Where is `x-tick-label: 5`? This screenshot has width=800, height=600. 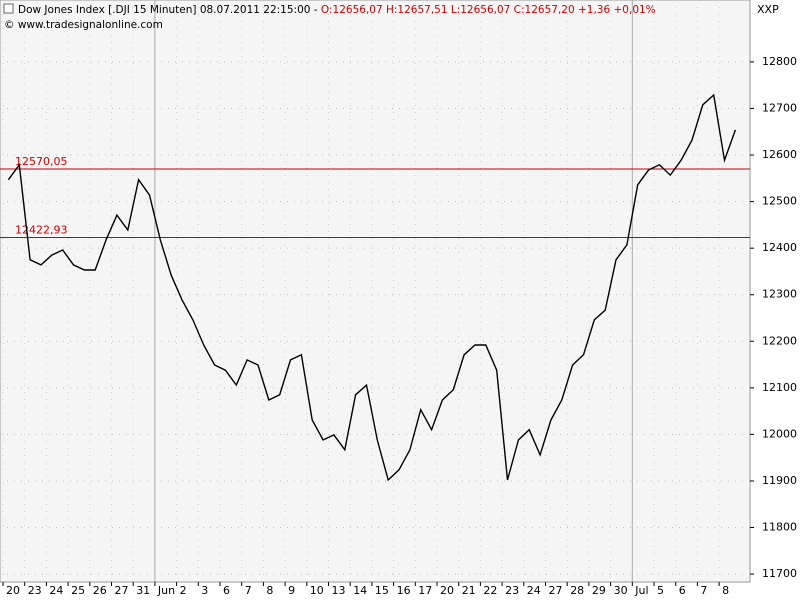 x-tick-label: 5 is located at coordinates (660, 590).